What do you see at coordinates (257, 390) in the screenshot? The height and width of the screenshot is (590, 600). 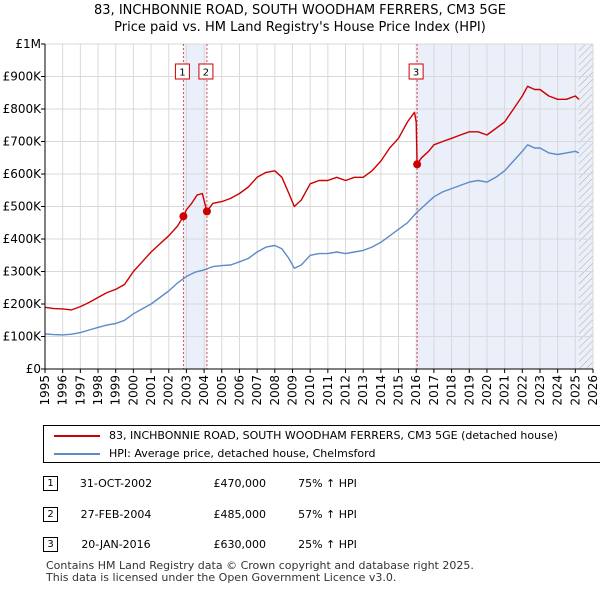 I see `x-tick-label: 2007` at bounding box center [257, 390].